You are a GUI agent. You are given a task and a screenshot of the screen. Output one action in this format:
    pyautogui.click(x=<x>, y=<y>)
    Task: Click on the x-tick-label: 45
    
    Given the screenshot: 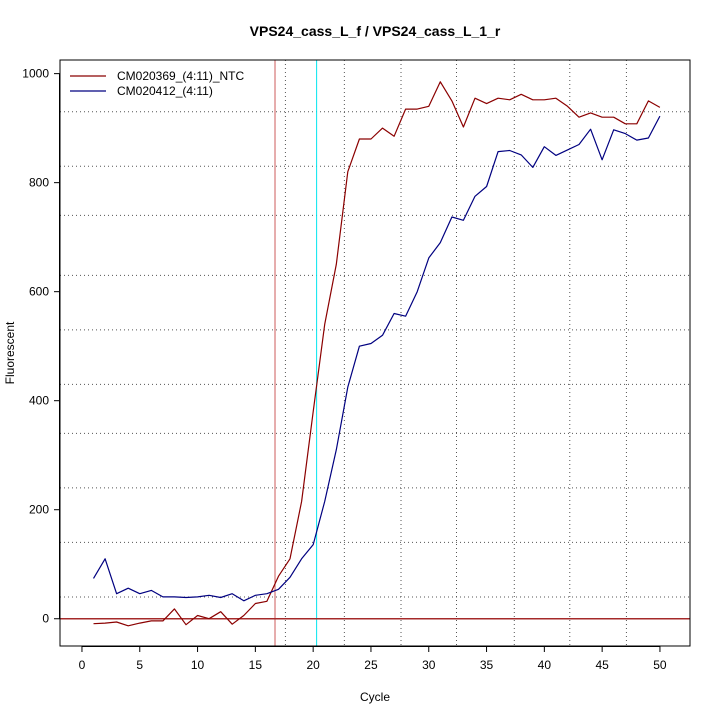 What is the action you would take?
    pyautogui.click(x=602, y=665)
    